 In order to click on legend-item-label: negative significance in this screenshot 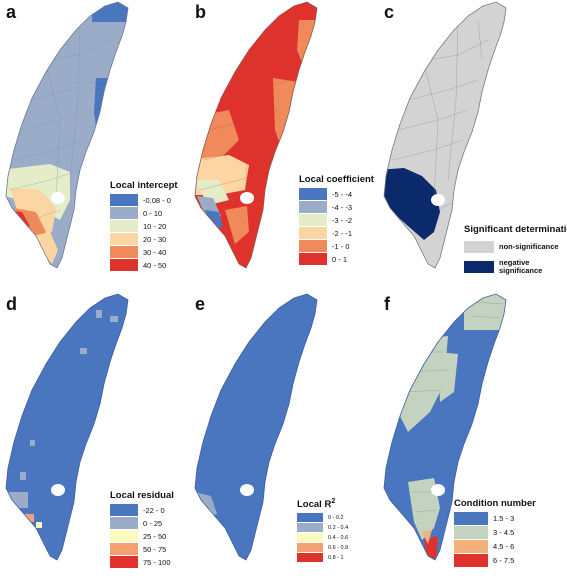, I will do `click(520, 267)`.